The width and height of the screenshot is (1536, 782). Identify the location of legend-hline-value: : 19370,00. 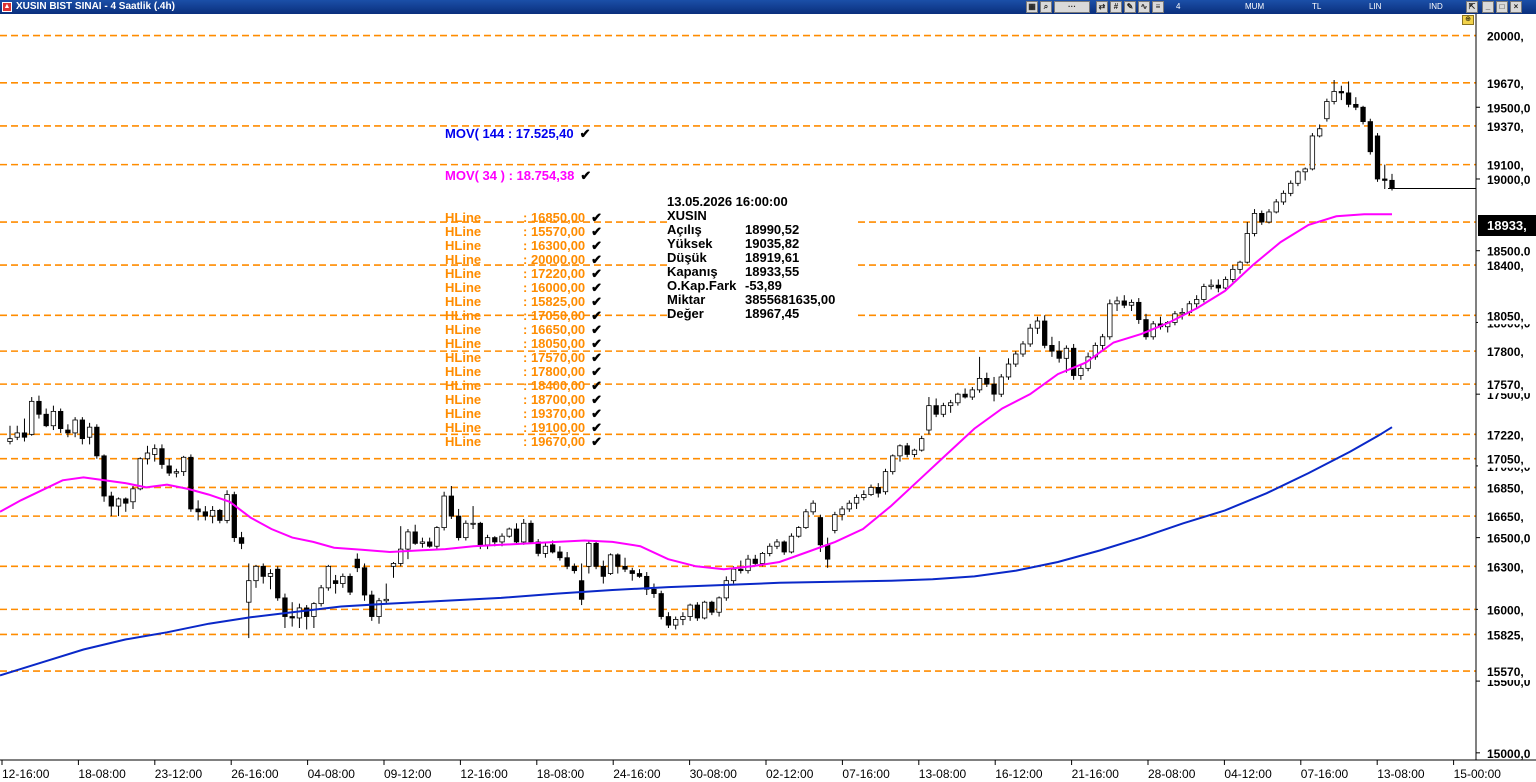
(554, 413).